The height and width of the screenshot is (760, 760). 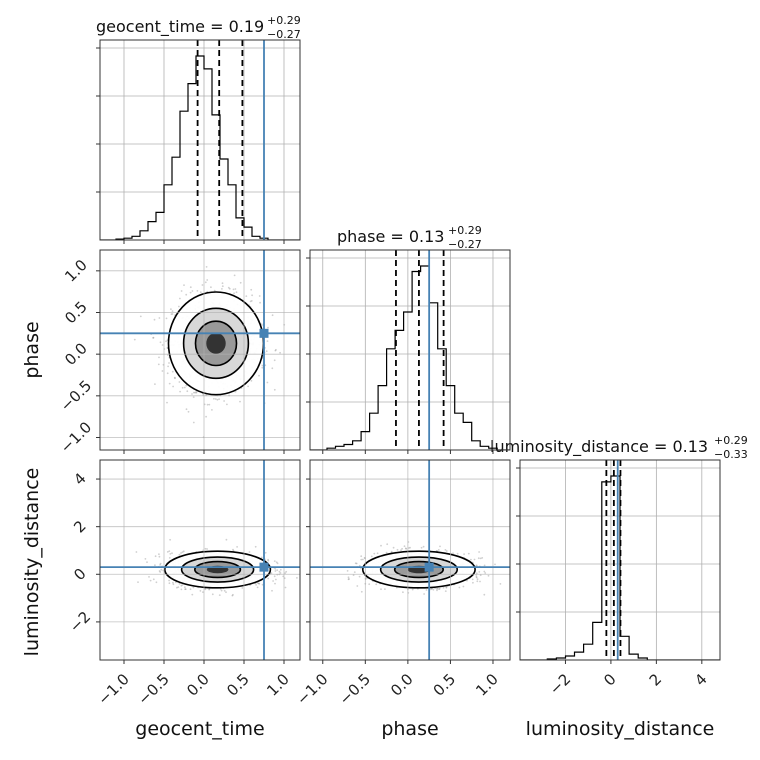 What do you see at coordinates (620, 560) in the screenshot?
I see `marginal-luminosity-distance-frame` at bounding box center [620, 560].